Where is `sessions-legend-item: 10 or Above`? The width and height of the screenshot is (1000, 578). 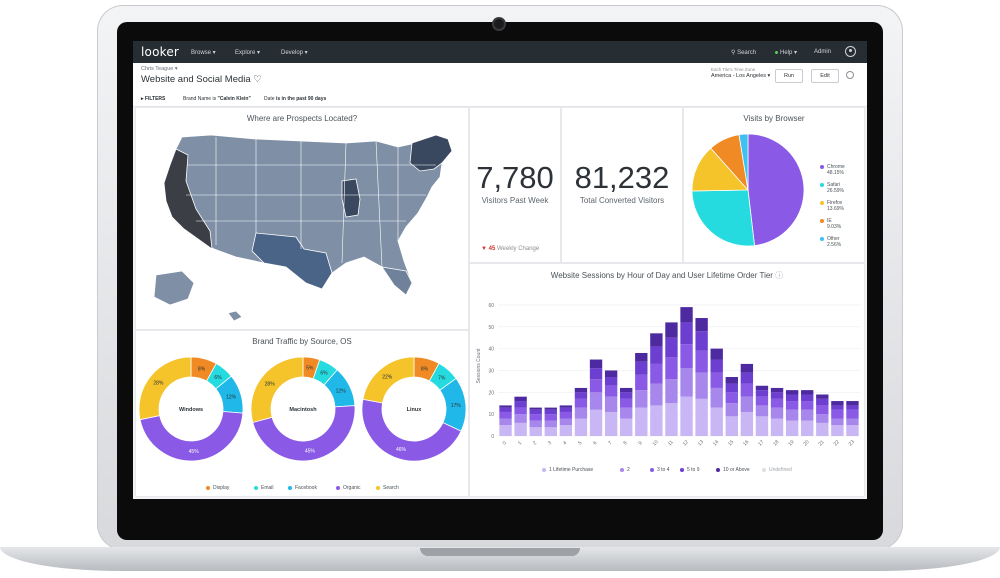
sessions-legend-item: 10 or Above is located at coordinates (733, 470).